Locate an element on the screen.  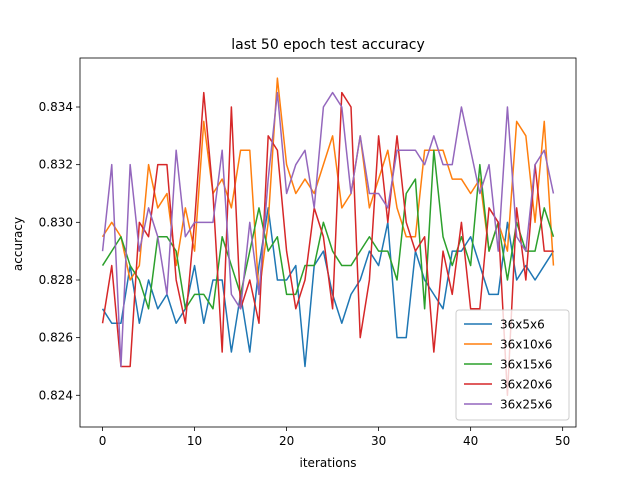
legend-label: 36x20x6 is located at coordinates (526, 385).